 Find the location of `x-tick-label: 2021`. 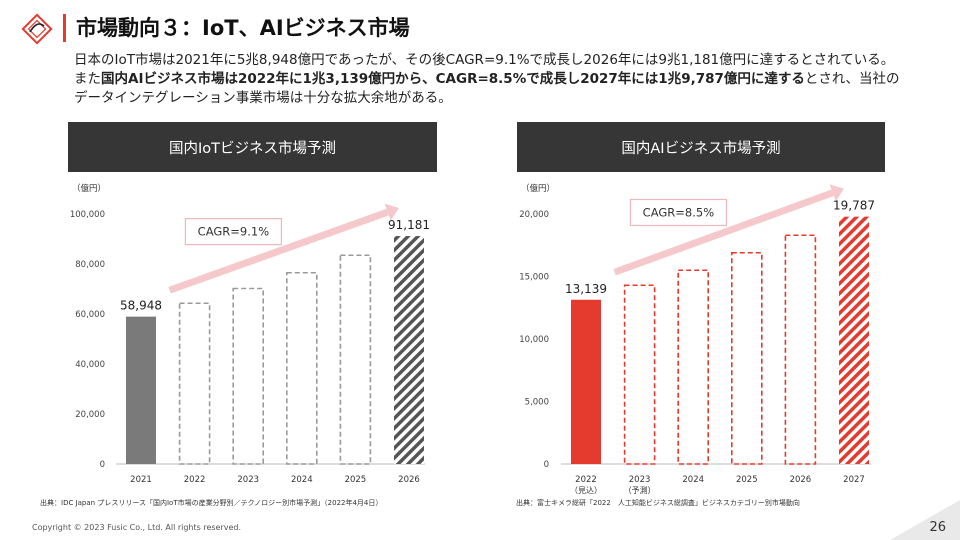

x-tick-label: 2021 is located at coordinates (141, 480).